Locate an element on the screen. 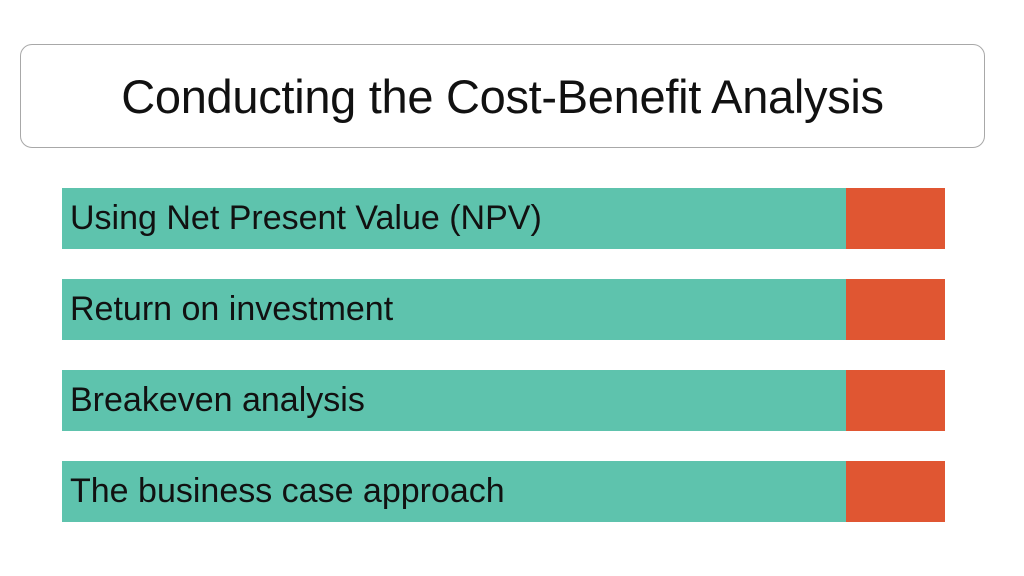 The width and height of the screenshot is (1024, 576). slide-title: Conducting the Cost-Benefit Analysis is located at coordinates (502, 96).